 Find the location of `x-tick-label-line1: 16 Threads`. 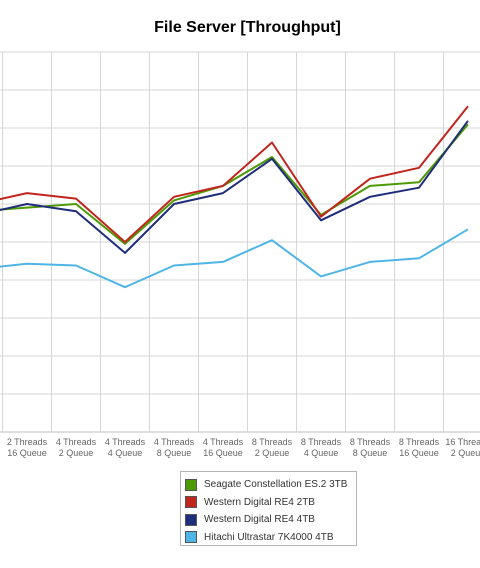

x-tick-label-line1: 16 Threads is located at coordinates (462, 442).